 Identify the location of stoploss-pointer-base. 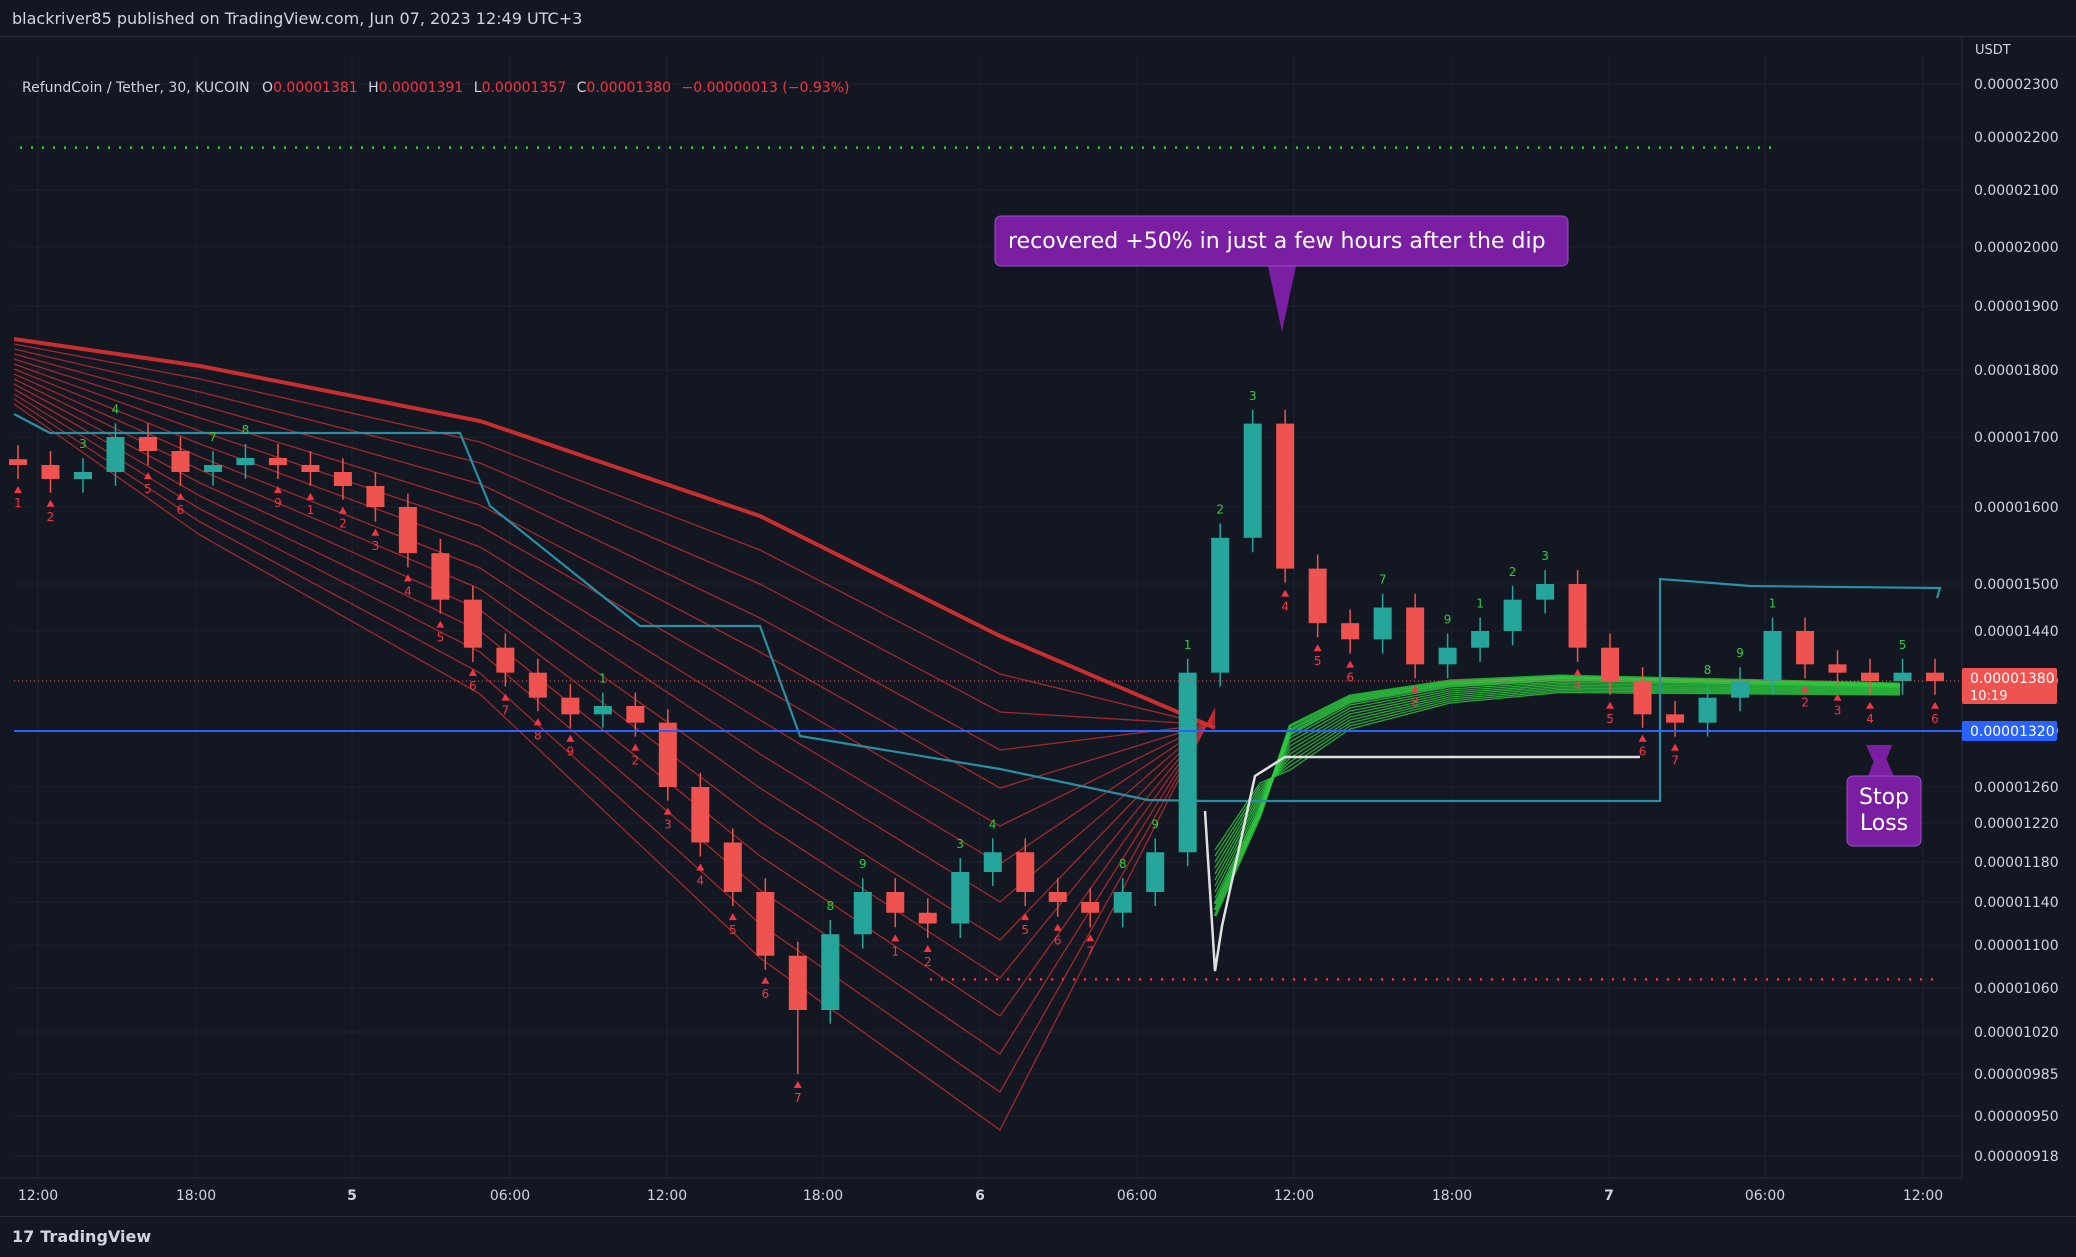
(1881, 760).